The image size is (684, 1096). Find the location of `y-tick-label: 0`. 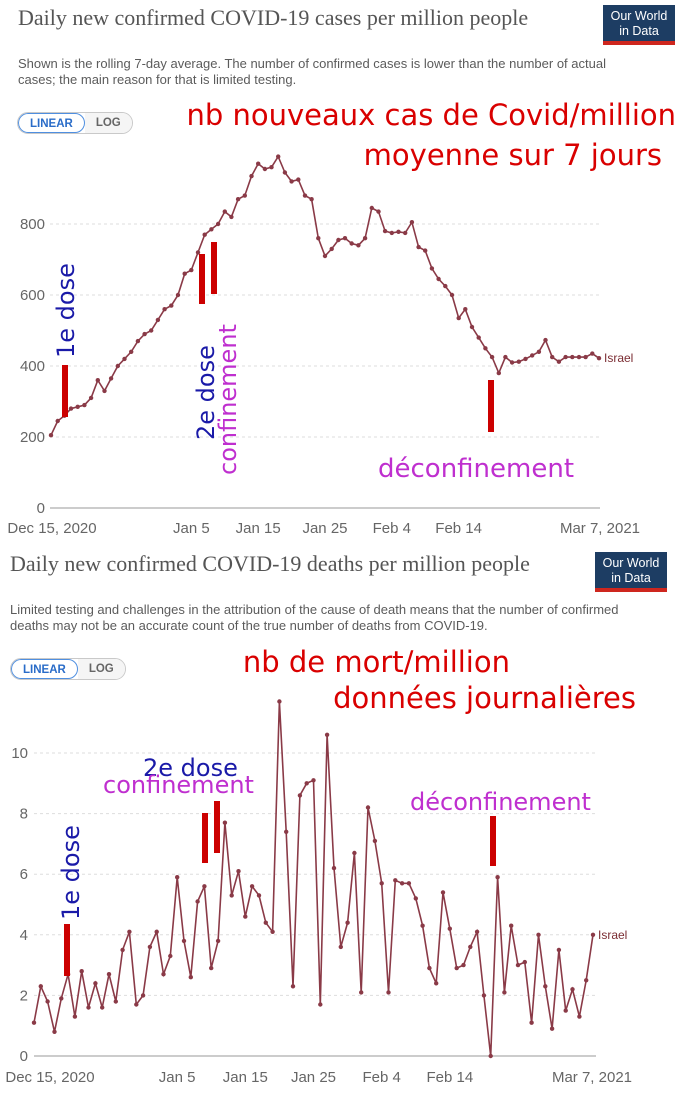

y-tick-label: 0 is located at coordinates (41, 508).